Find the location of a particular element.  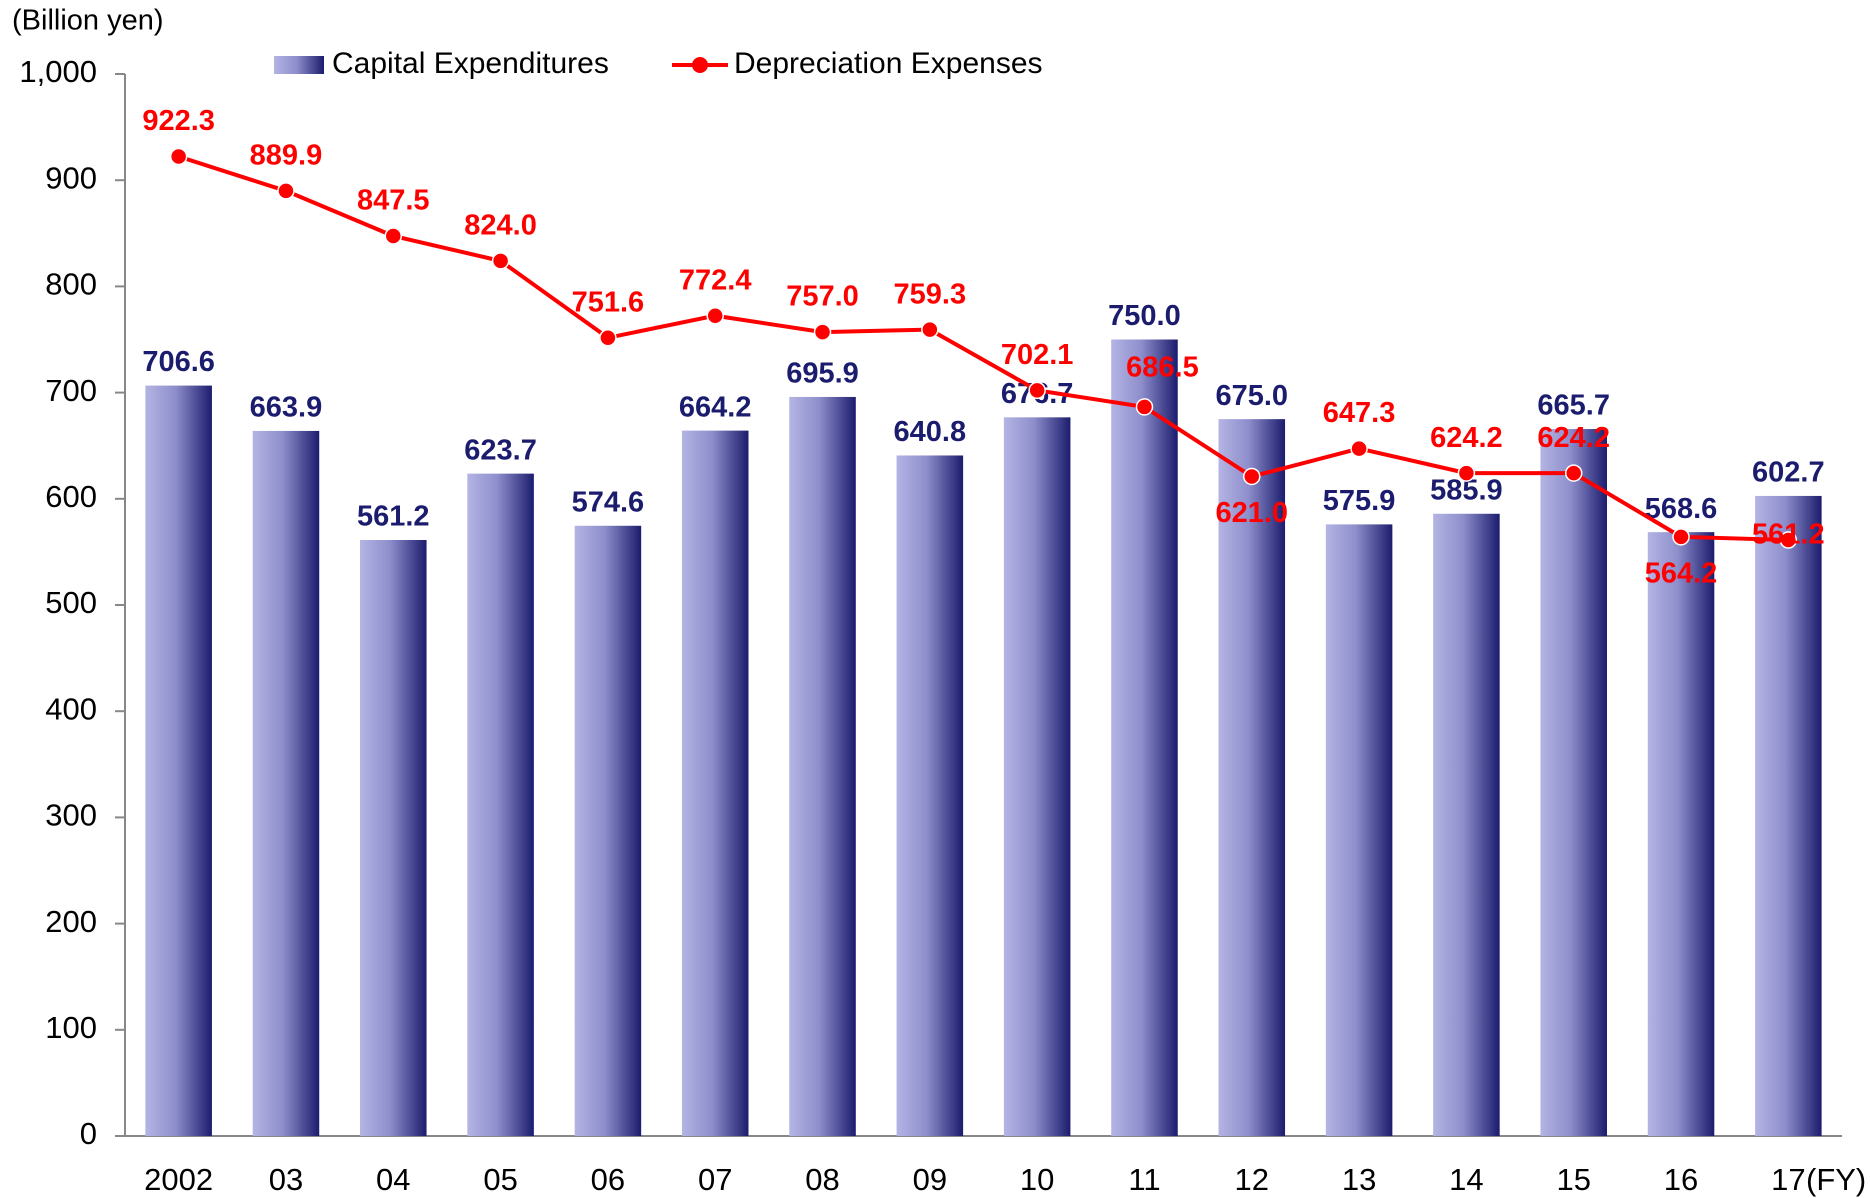

x-tick-label: 2002 is located at coordinates (178, 1179).